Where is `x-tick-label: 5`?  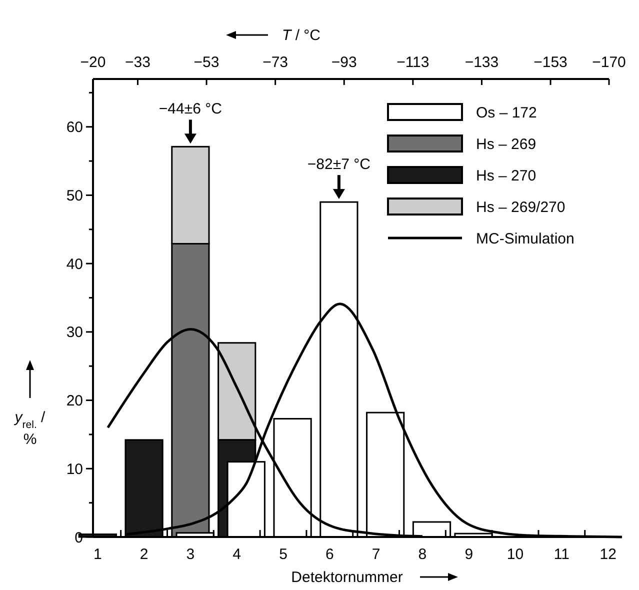 x-tick-label: 5 is located at coordinates (283, 554).